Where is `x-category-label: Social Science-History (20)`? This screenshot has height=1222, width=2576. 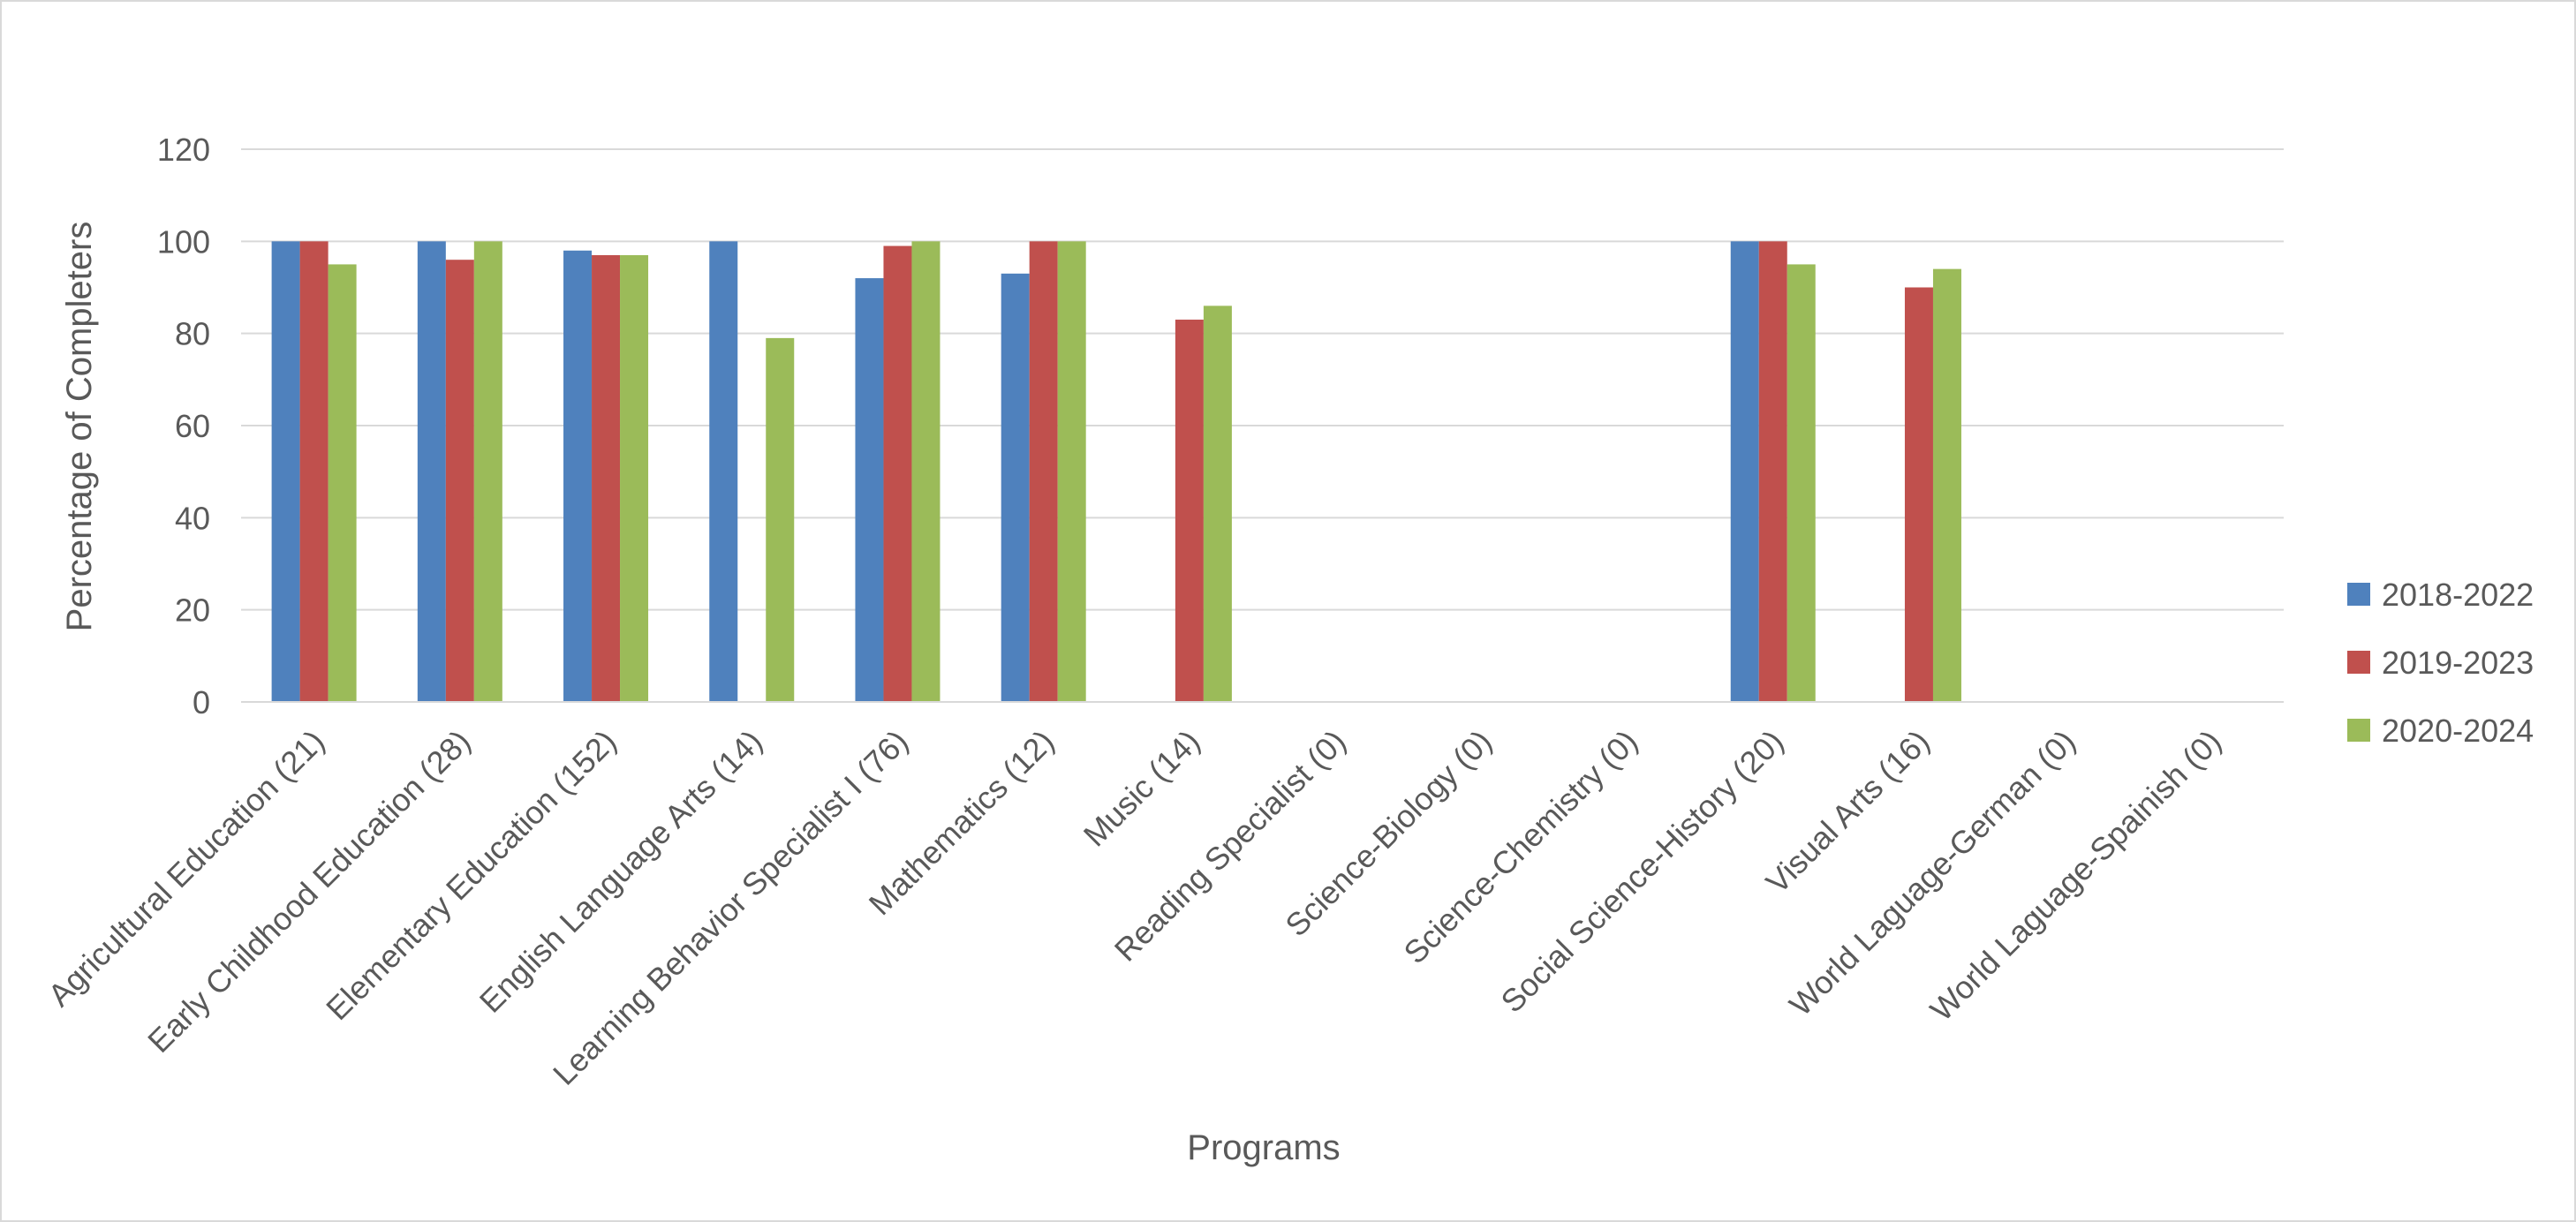
x-category-label: Social Science-History (20) is located at coordinates (1641, 871).